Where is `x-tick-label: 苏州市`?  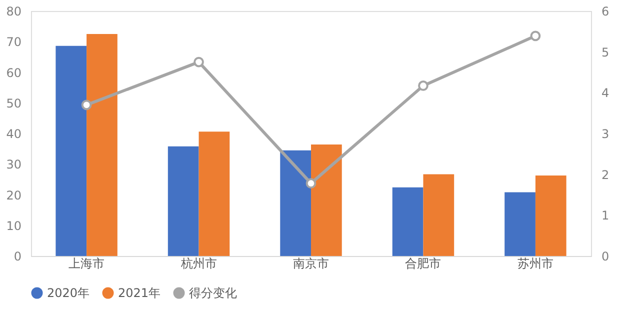
x-tick-label: 苏州市 is located at coordinates (535, 263).